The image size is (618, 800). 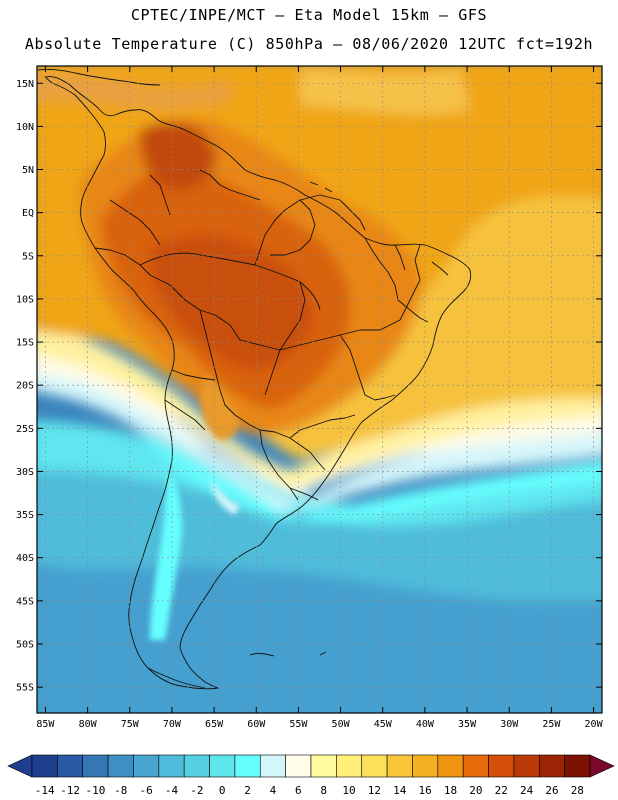 I want to click on colorbar-label: 4, so click(x=273, y=790).